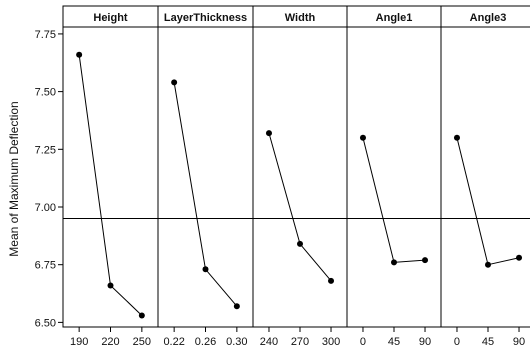 The image size is (530, 350). Describe the element at coordinates (110, 185) in the screenshot. I see `series-line-height` at that location.